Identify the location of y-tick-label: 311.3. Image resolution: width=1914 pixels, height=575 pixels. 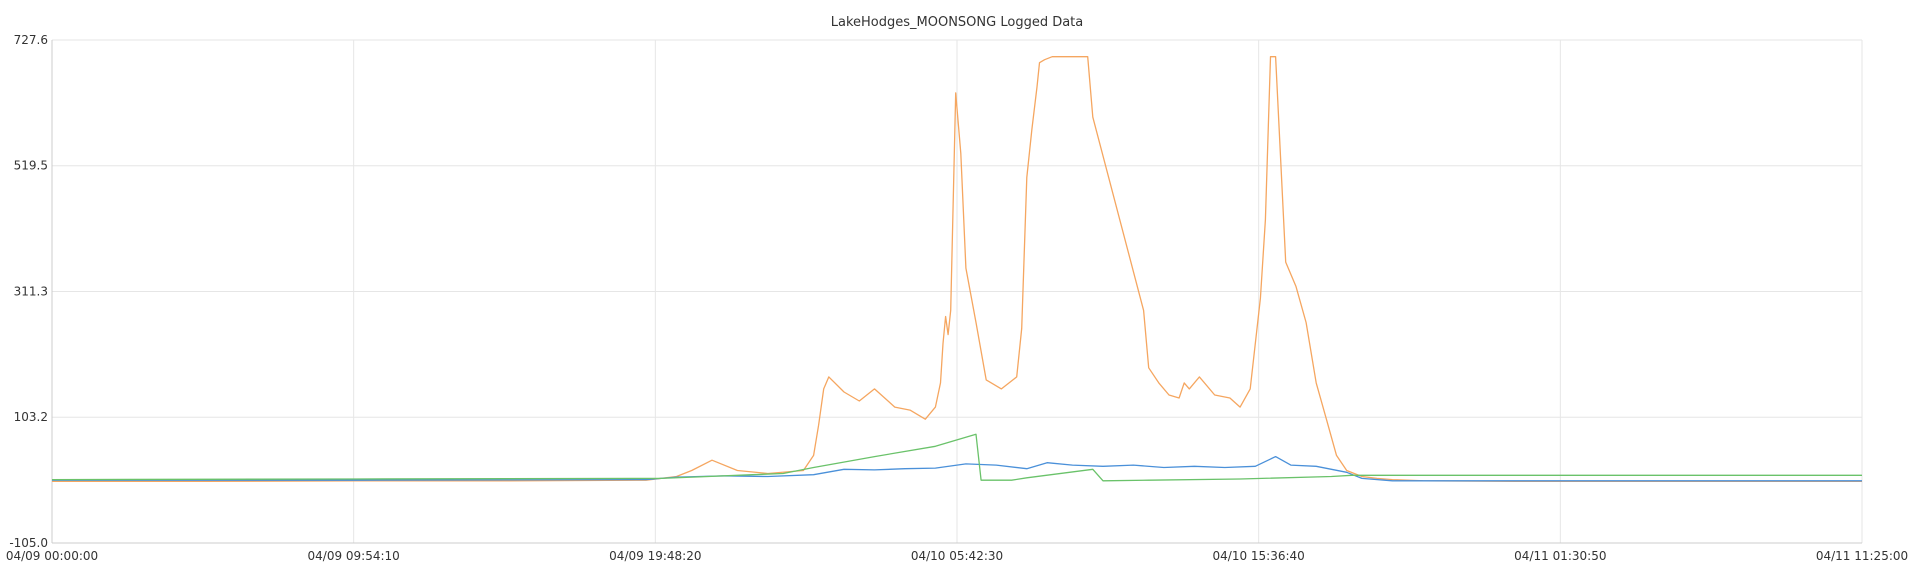
(31, 292).